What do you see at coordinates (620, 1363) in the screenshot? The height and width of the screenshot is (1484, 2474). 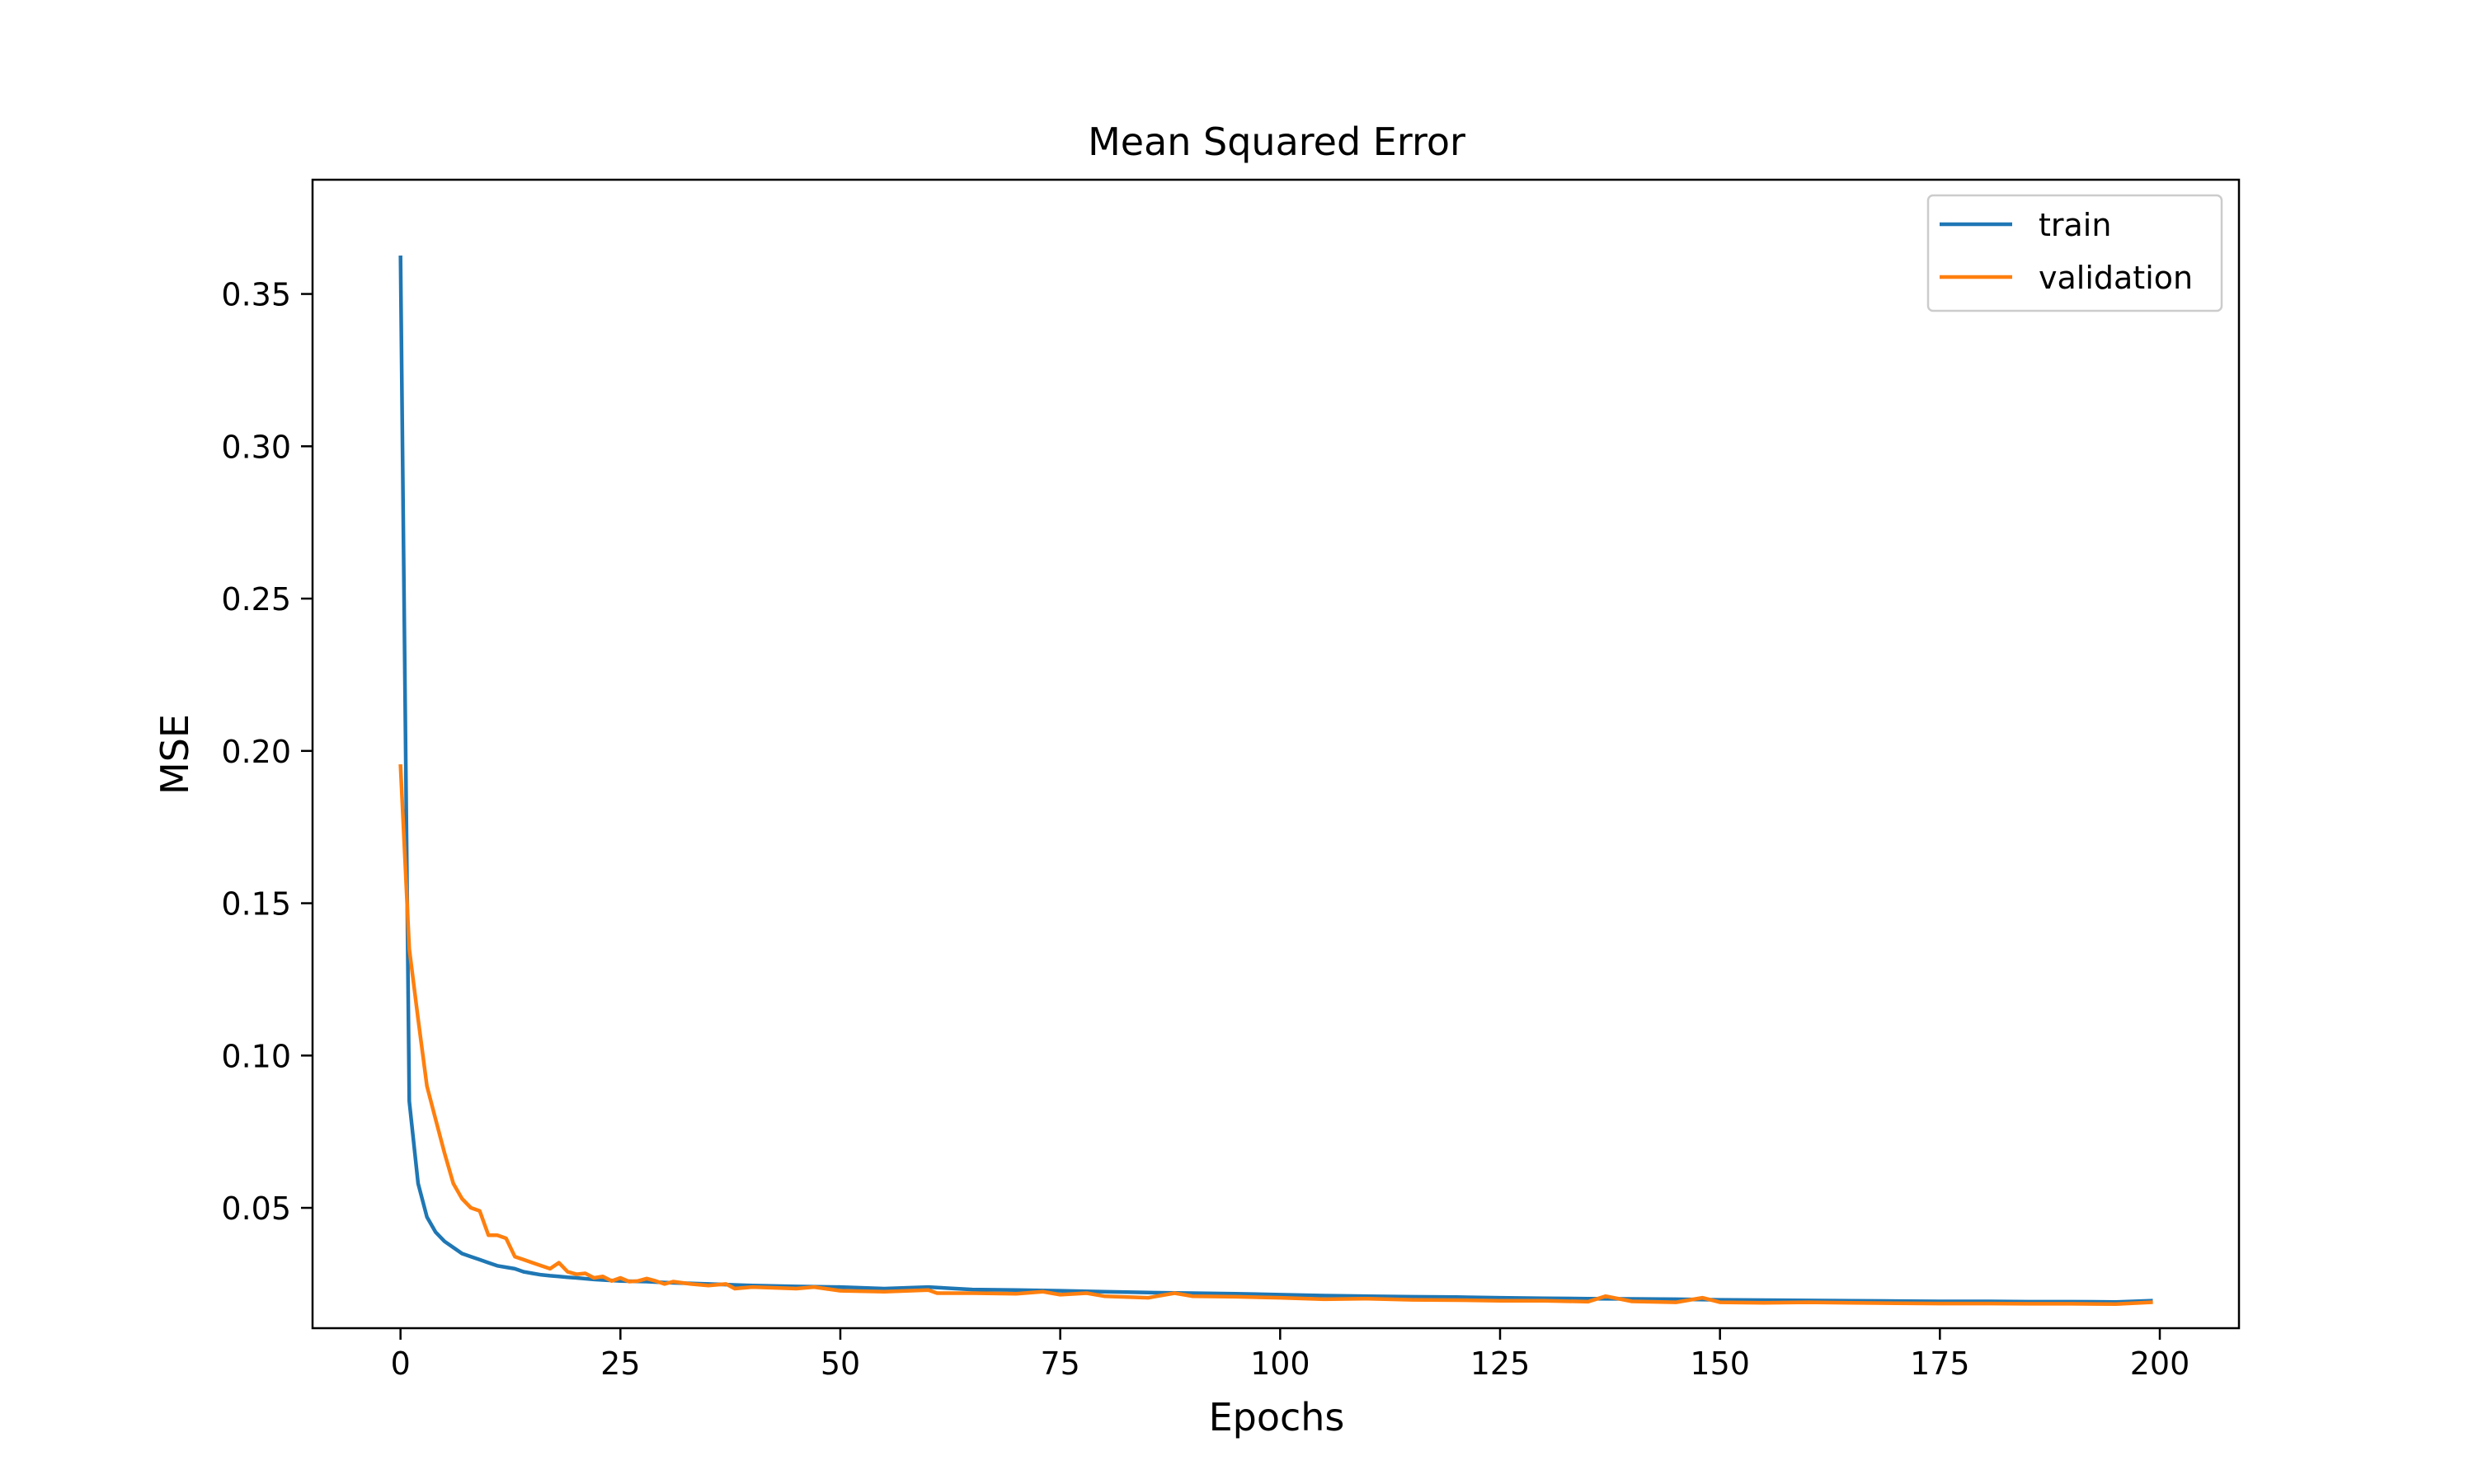 I see `x-tick-label: 25` at bounding box center [620, 1363].